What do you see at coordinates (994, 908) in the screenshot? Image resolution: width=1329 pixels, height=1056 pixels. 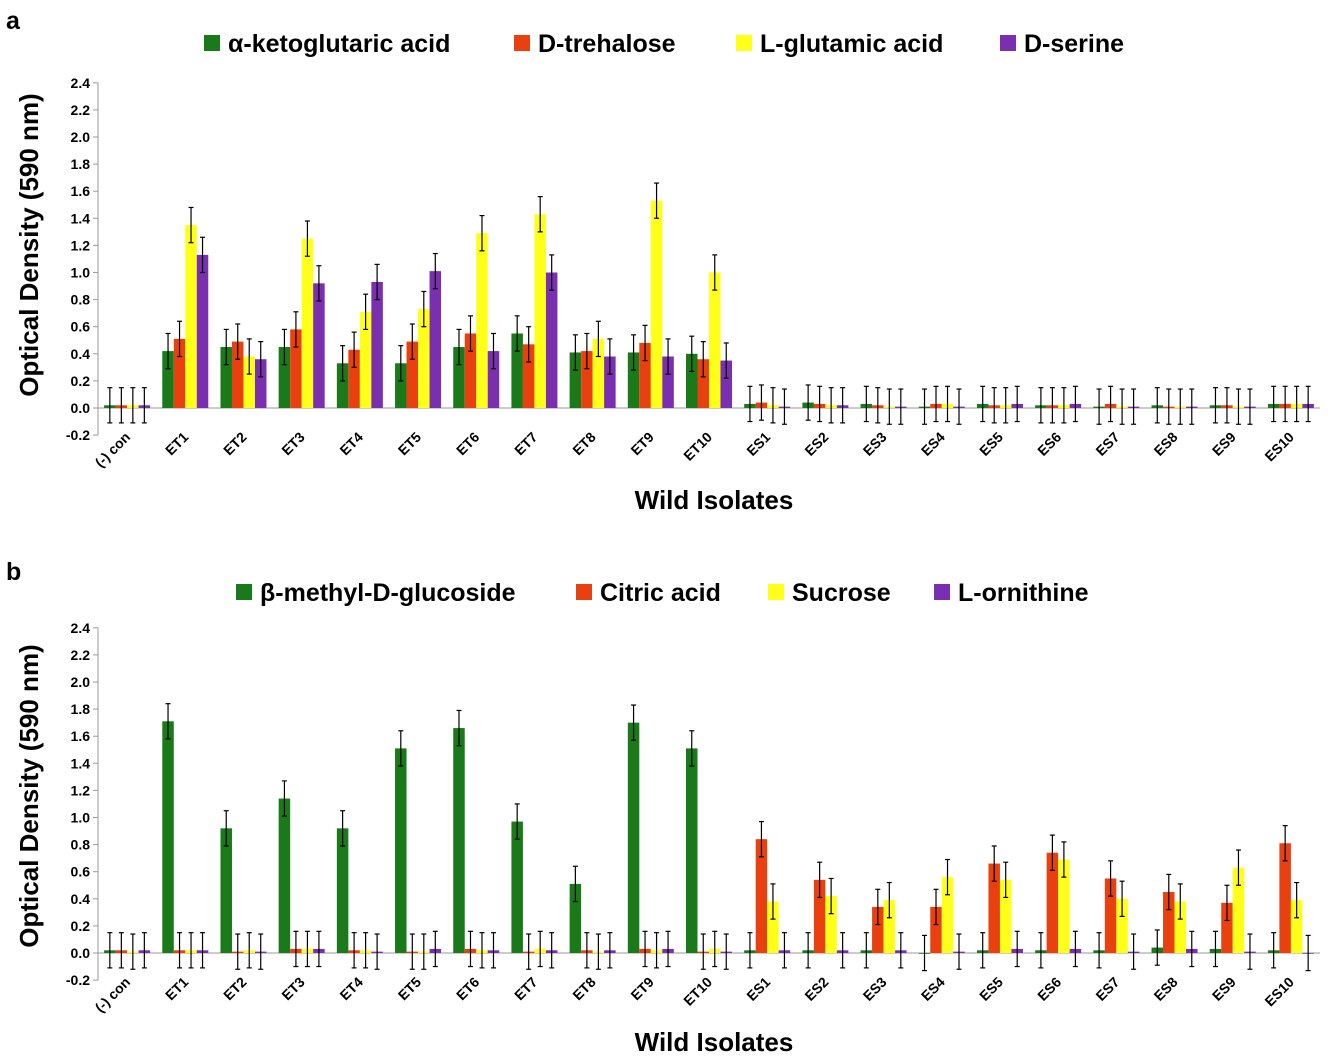 I see `panel-b-bar-ES5-s1` at bounding box center [994, 908].